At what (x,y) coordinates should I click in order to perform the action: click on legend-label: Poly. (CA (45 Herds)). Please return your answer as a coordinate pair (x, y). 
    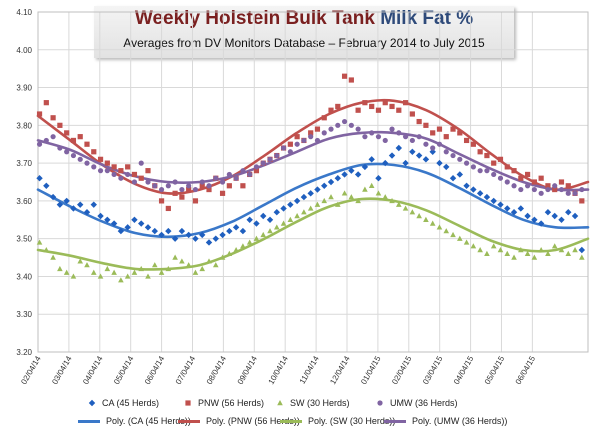
    Looking at the image, I should click on (148, 421).